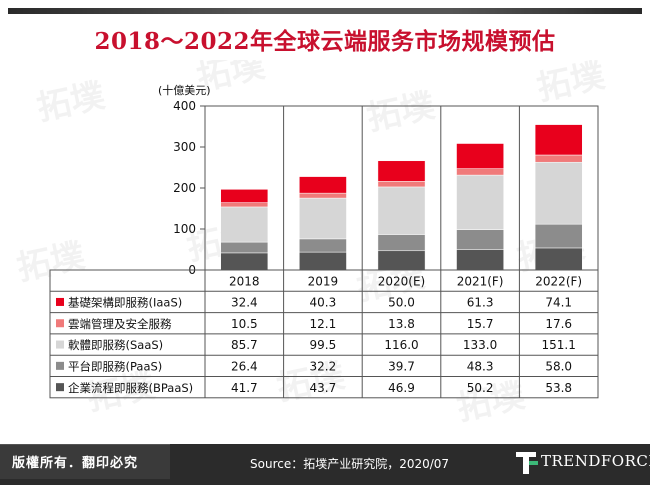 The width and height of the screenshot is (650, 485). I want to click on data-label: 12.1, so click(323, 324).